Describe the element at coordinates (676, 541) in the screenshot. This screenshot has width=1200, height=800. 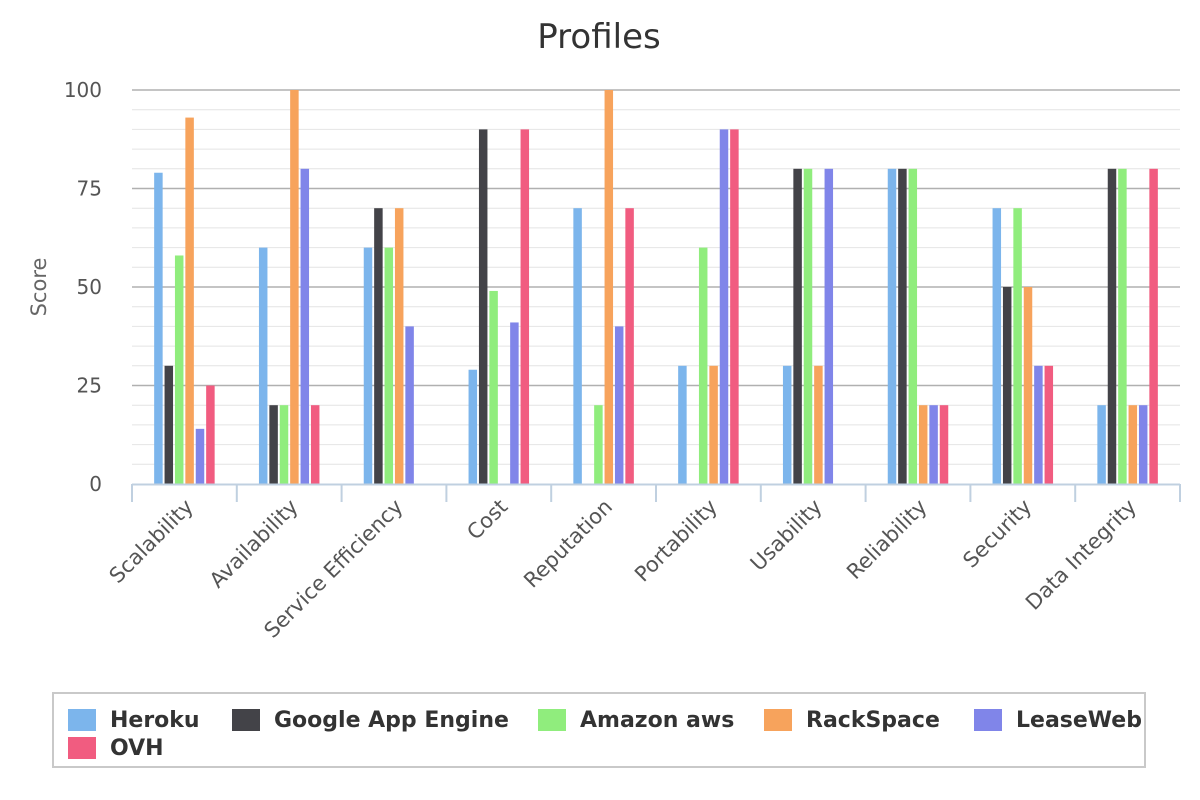
I see `x-tick-label: Portability` at that location.